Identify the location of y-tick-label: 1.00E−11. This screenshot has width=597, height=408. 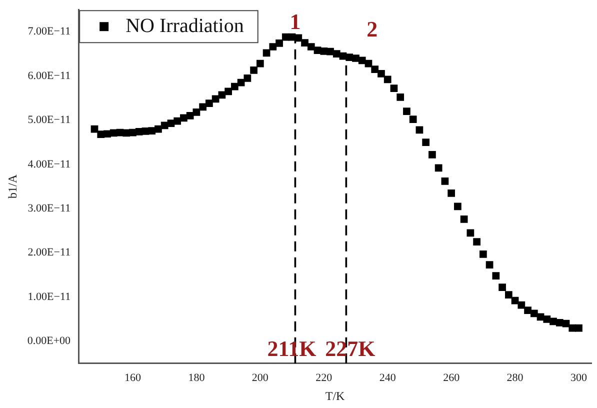
(49, 296).